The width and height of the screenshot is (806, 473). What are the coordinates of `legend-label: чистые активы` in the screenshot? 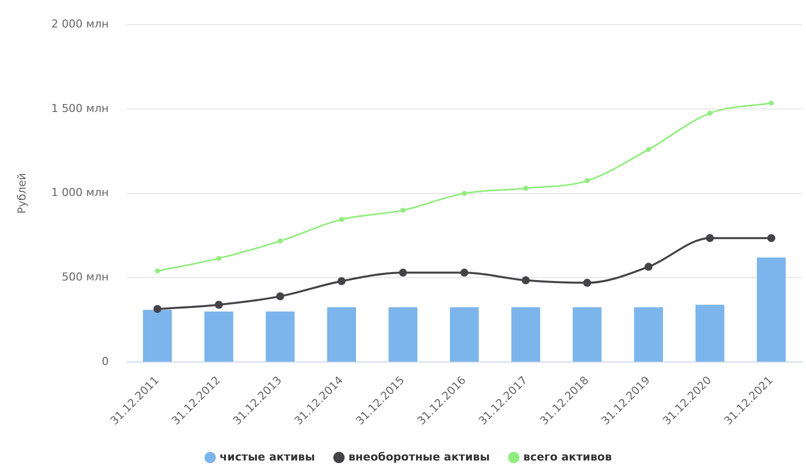 It's located at (268, 457).